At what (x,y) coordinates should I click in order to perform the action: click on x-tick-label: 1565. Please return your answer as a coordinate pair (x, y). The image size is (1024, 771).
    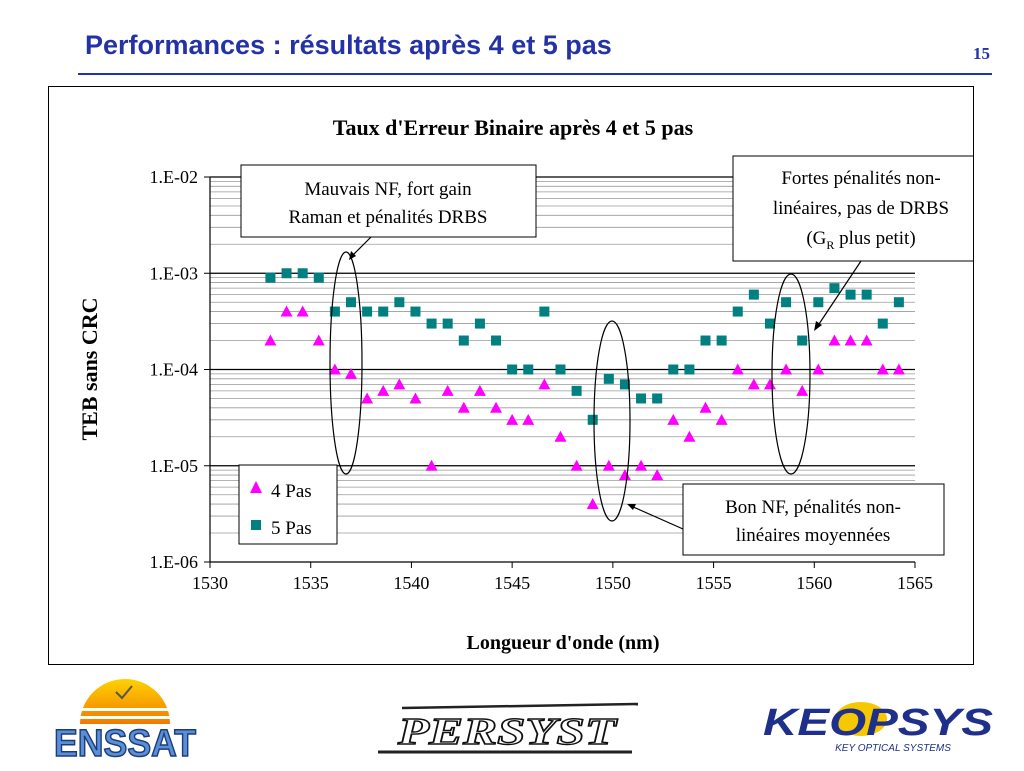
    Looking at the image, I should click on (915, 583).